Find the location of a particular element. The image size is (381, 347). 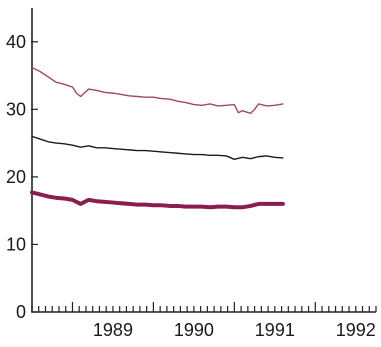

y-tick-label: 10 is located at coordinates (16, 244).